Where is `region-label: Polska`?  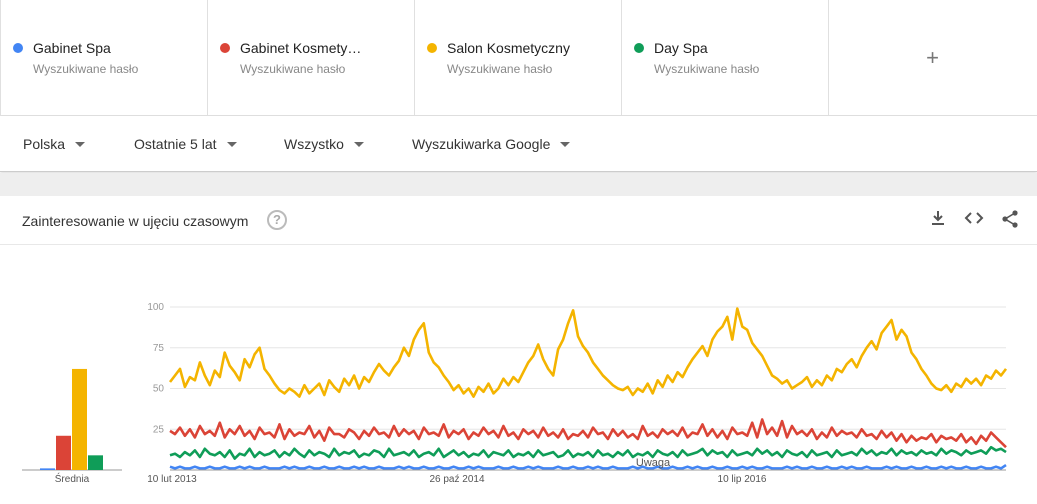 region-label: Polska is located at coordinates (44, 144).